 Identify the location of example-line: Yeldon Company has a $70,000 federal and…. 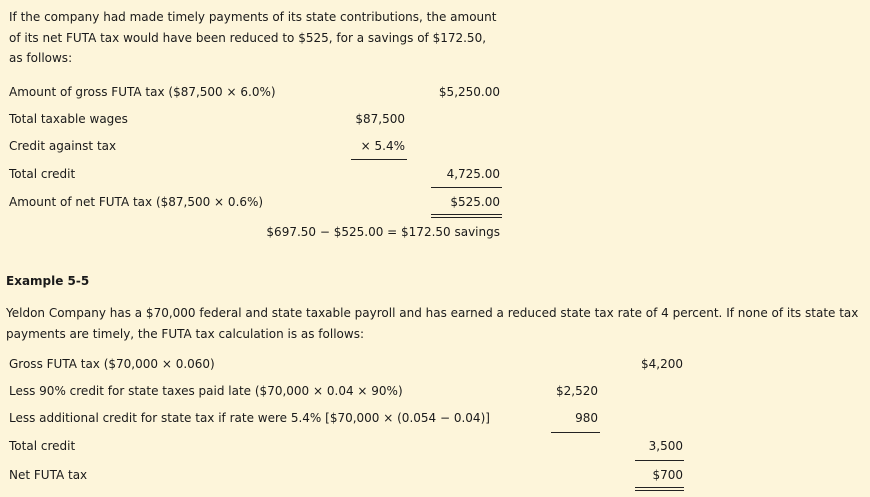
(432, 313).